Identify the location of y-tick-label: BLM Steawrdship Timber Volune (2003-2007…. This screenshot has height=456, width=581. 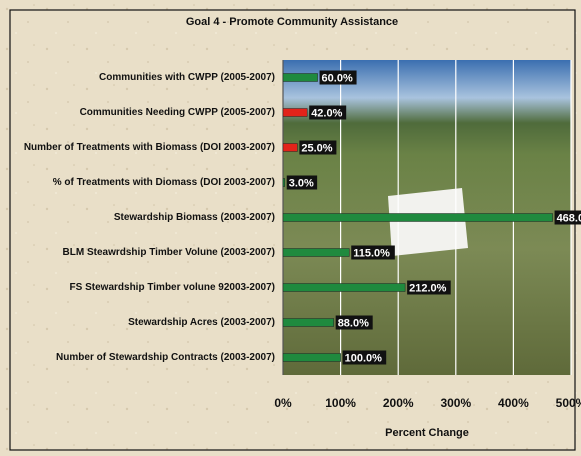
(169, 252).